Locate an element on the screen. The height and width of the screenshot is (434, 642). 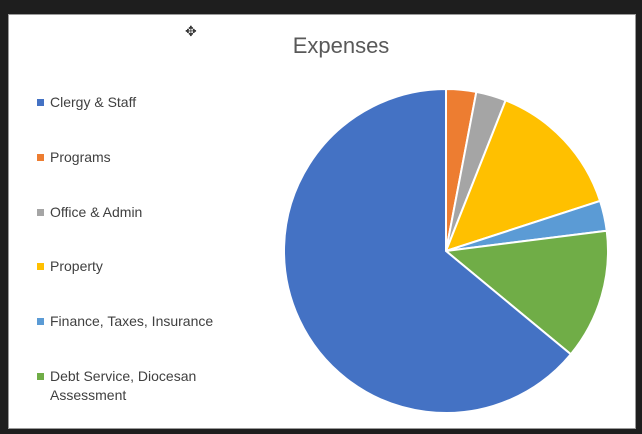
pie-slice-debt-service-diocesan-assessment is located at coordinates (526, 292).